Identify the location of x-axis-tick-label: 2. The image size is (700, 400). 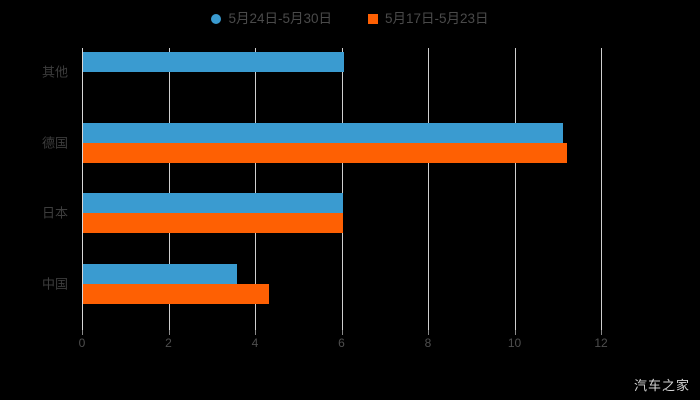
(168, 343).